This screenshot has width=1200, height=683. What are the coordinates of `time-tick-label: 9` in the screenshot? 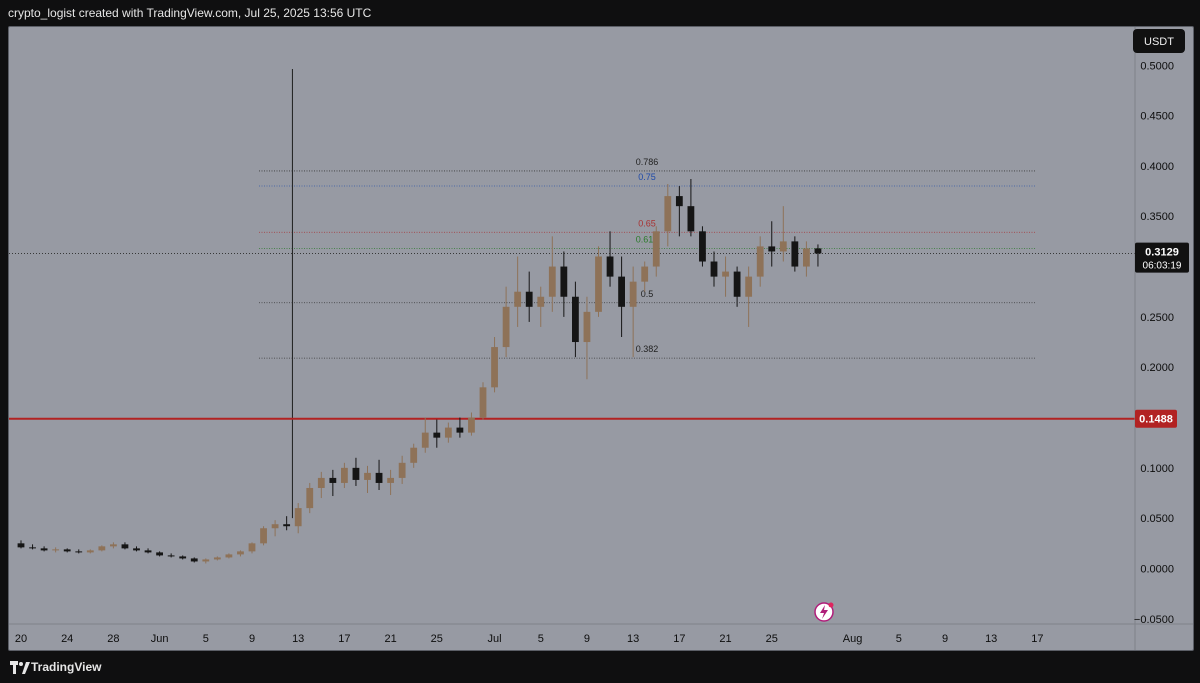 It's located at (945, 639).